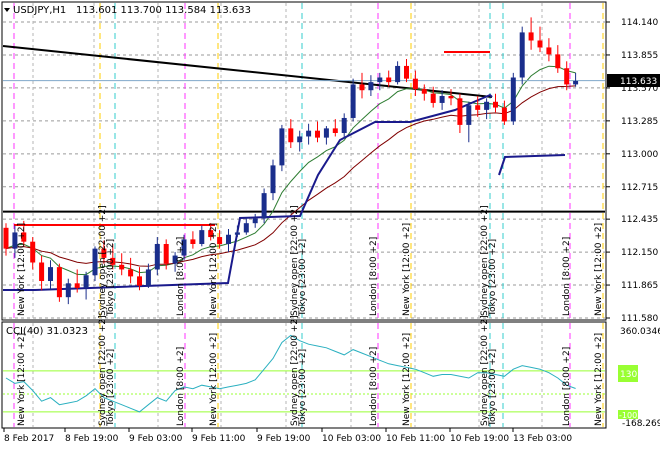 This screenshot has height=450, width=660. I want to click on price-tick-label: 113.570, so click(639, 89).